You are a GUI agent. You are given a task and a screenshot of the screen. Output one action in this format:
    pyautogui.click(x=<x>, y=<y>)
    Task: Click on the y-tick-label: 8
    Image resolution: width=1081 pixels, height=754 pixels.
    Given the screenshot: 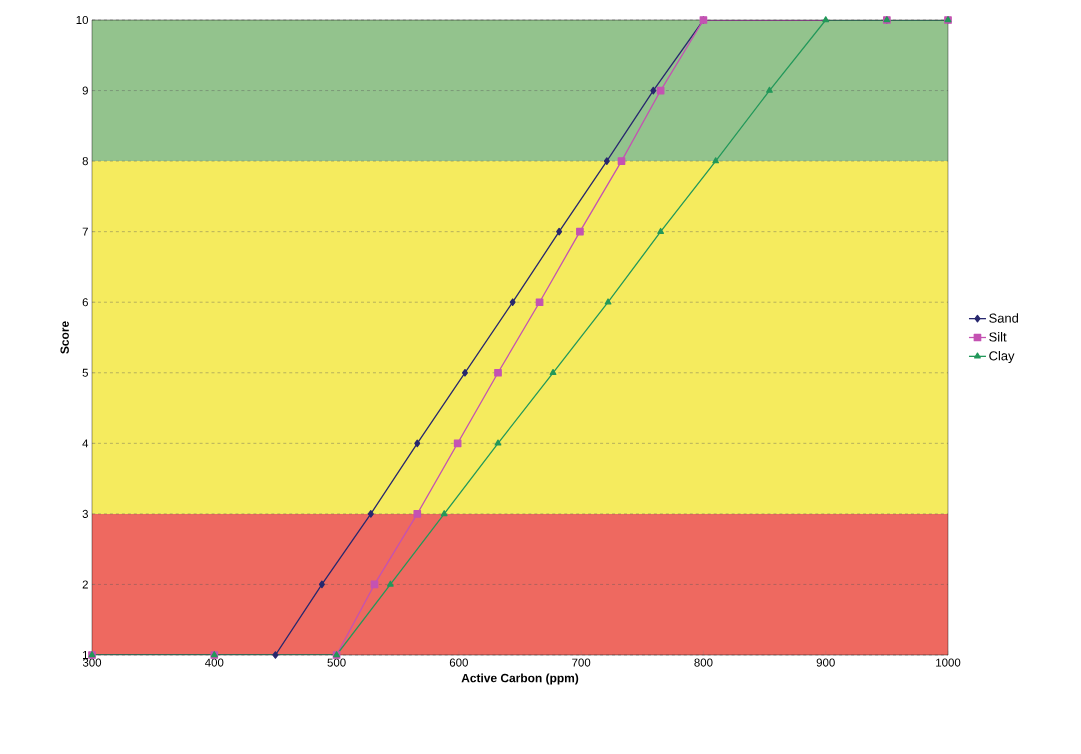 What is the action you would take?
    pyautogui.click(x=85, y=161)
    